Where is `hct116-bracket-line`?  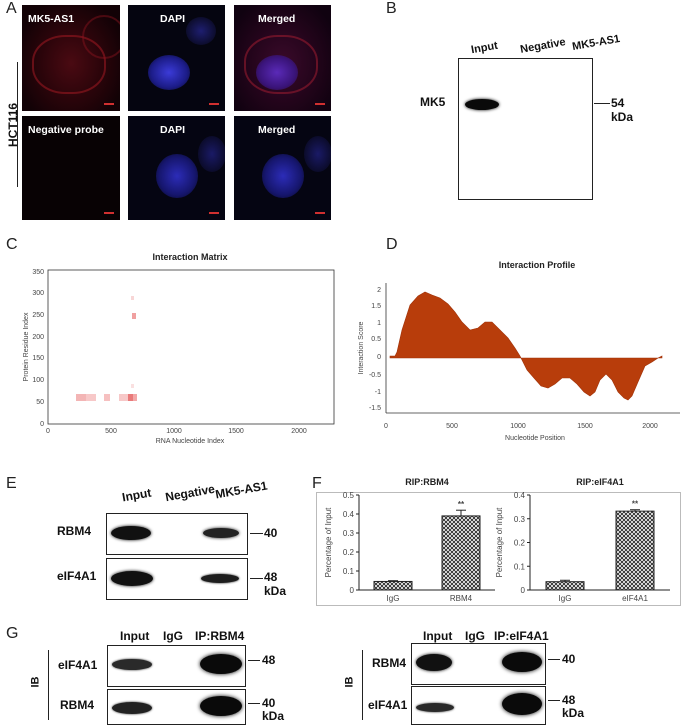
hct116-bracket-line is located at coordinates (17, 124).